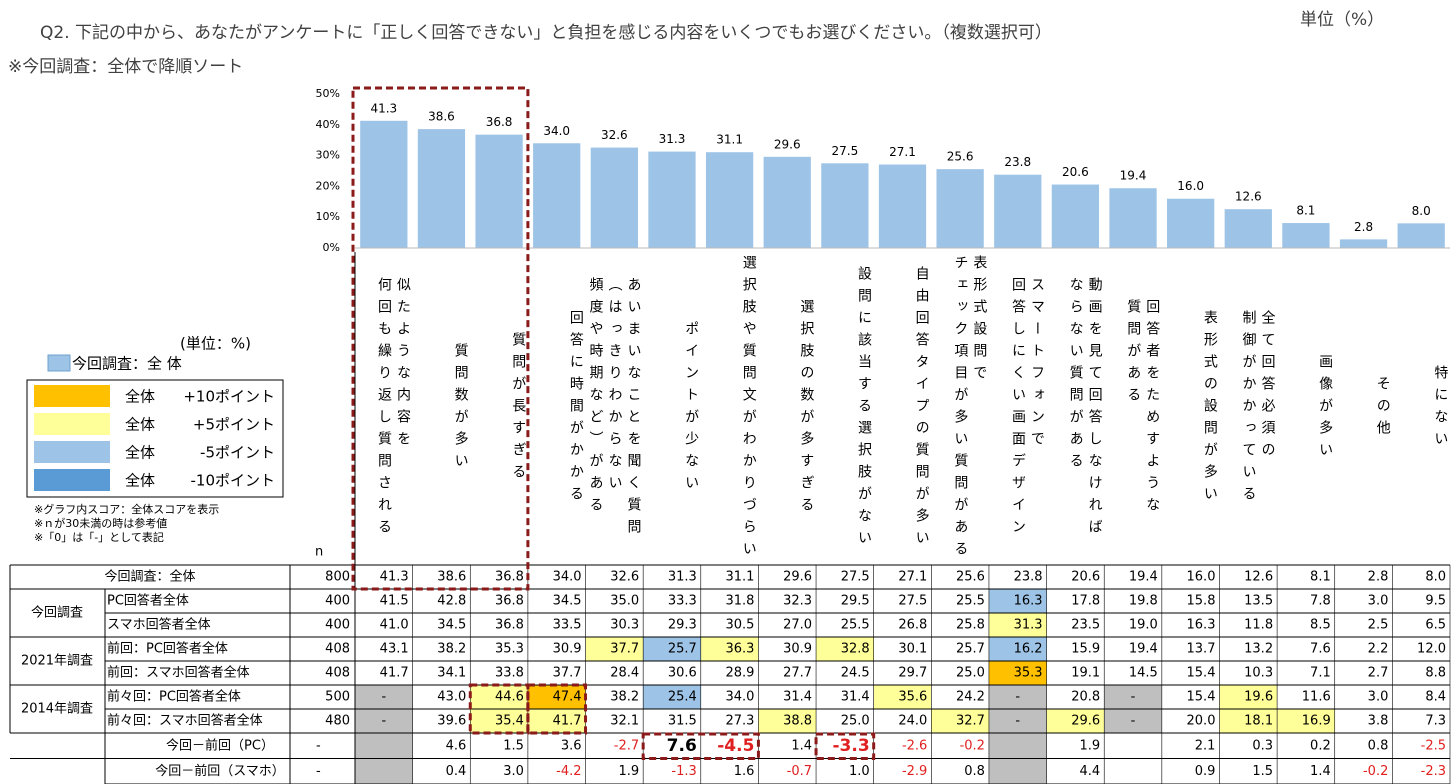 The width and height of the screenshot is (1455, 784). What do you see at coordinates (318, 771) in the screenshot?
I see `n-value: -` at bounding box center [318, 771].